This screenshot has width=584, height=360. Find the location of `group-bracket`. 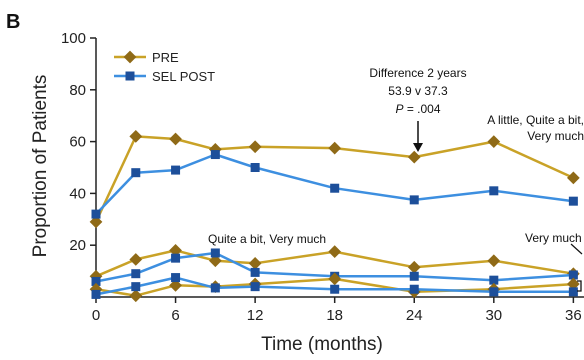

group-bracket is located at coordinates (579, 286).